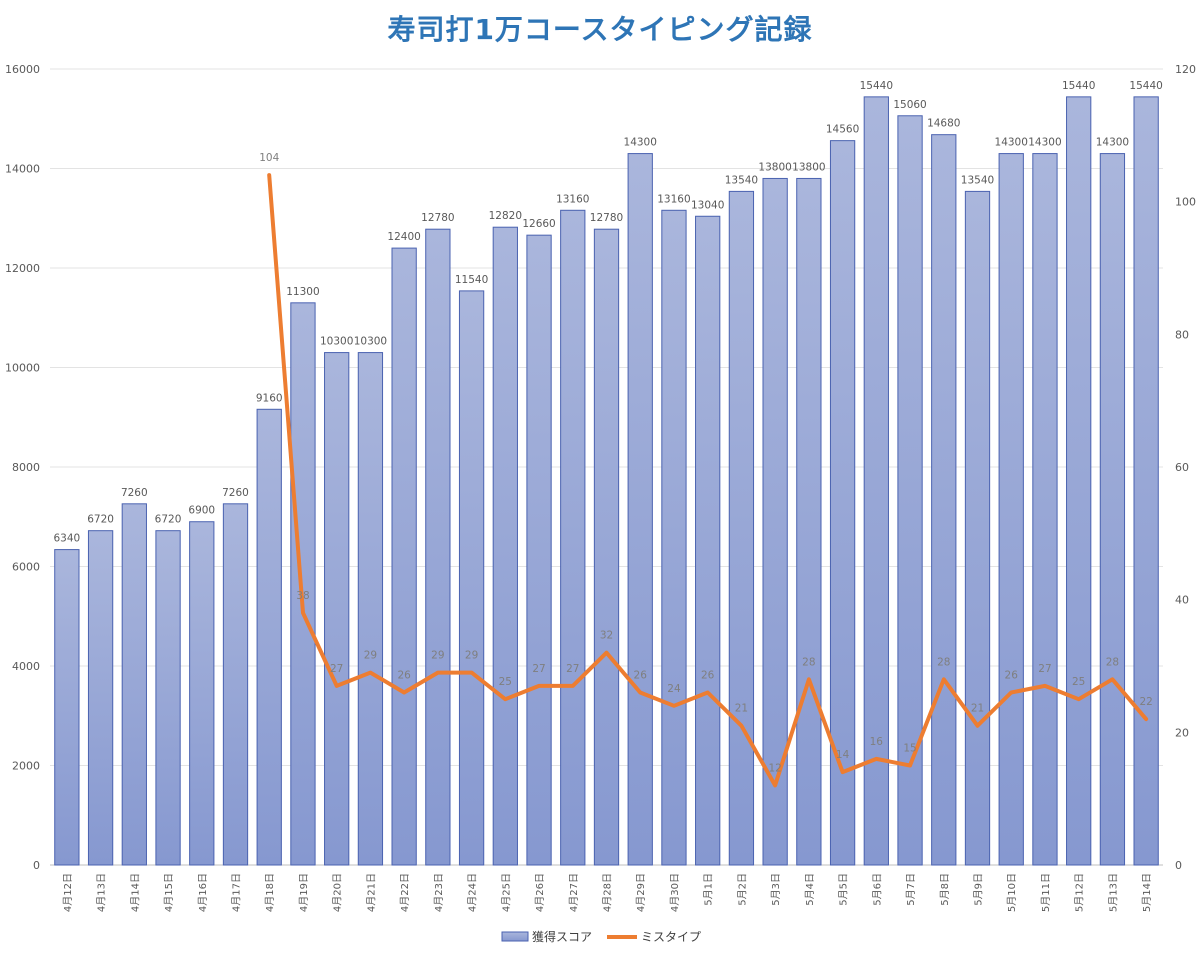 Image resolution: width=1200 pixels, height=957 pixels. What do you see at coordinates (877, 742) in the screenshot?
I see `line-data-label: 16` at bounding box center [877, 742].